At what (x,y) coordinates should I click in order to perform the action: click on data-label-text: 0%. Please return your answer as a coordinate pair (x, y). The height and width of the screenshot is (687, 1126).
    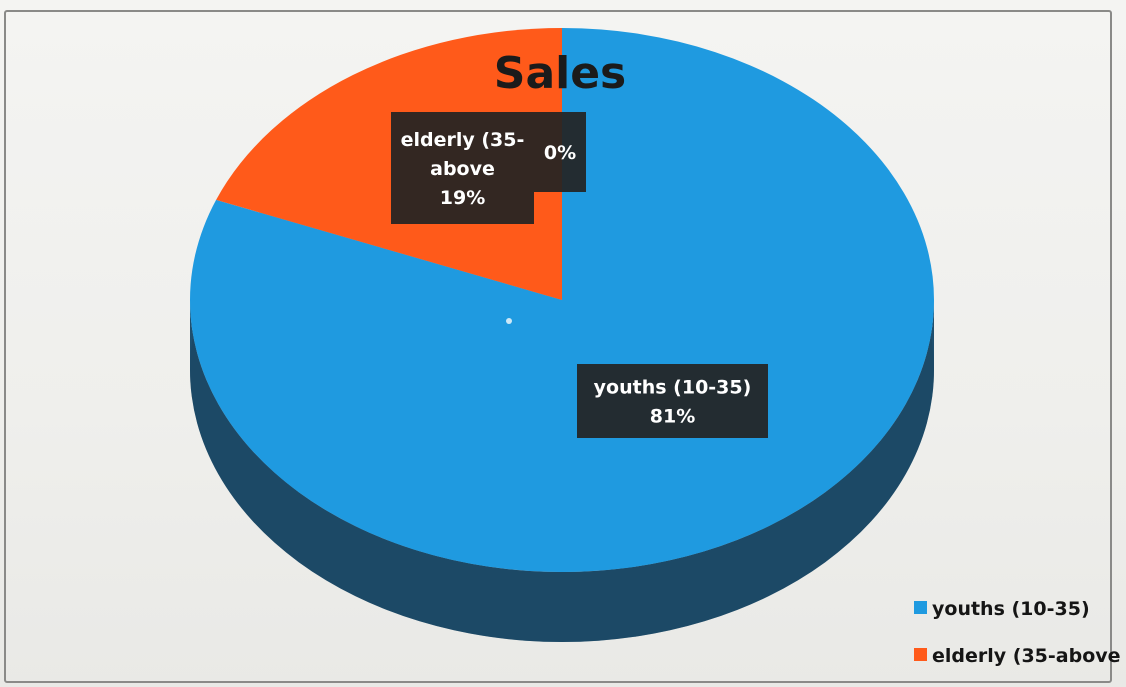
    Looking at the image, I should click on (560, 153).